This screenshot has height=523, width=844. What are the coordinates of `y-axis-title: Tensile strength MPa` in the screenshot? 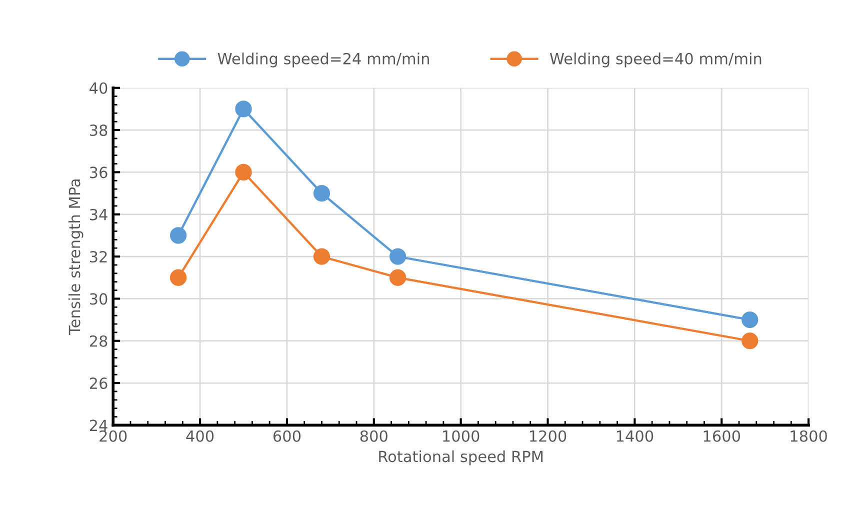 It's located at (76, 257).